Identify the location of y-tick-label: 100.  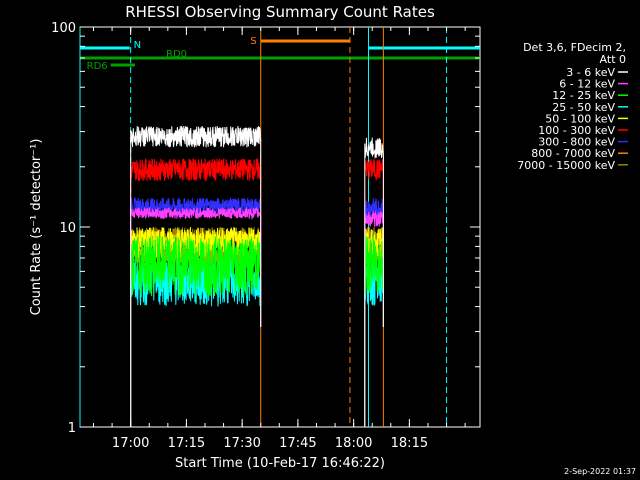
(63, 28).